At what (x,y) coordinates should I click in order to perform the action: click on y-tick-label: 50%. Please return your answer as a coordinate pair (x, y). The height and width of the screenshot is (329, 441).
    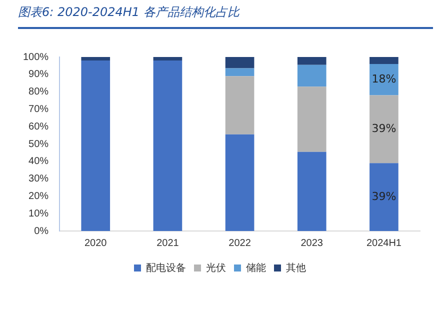
    Looking at the image, I should click on (38, 144).